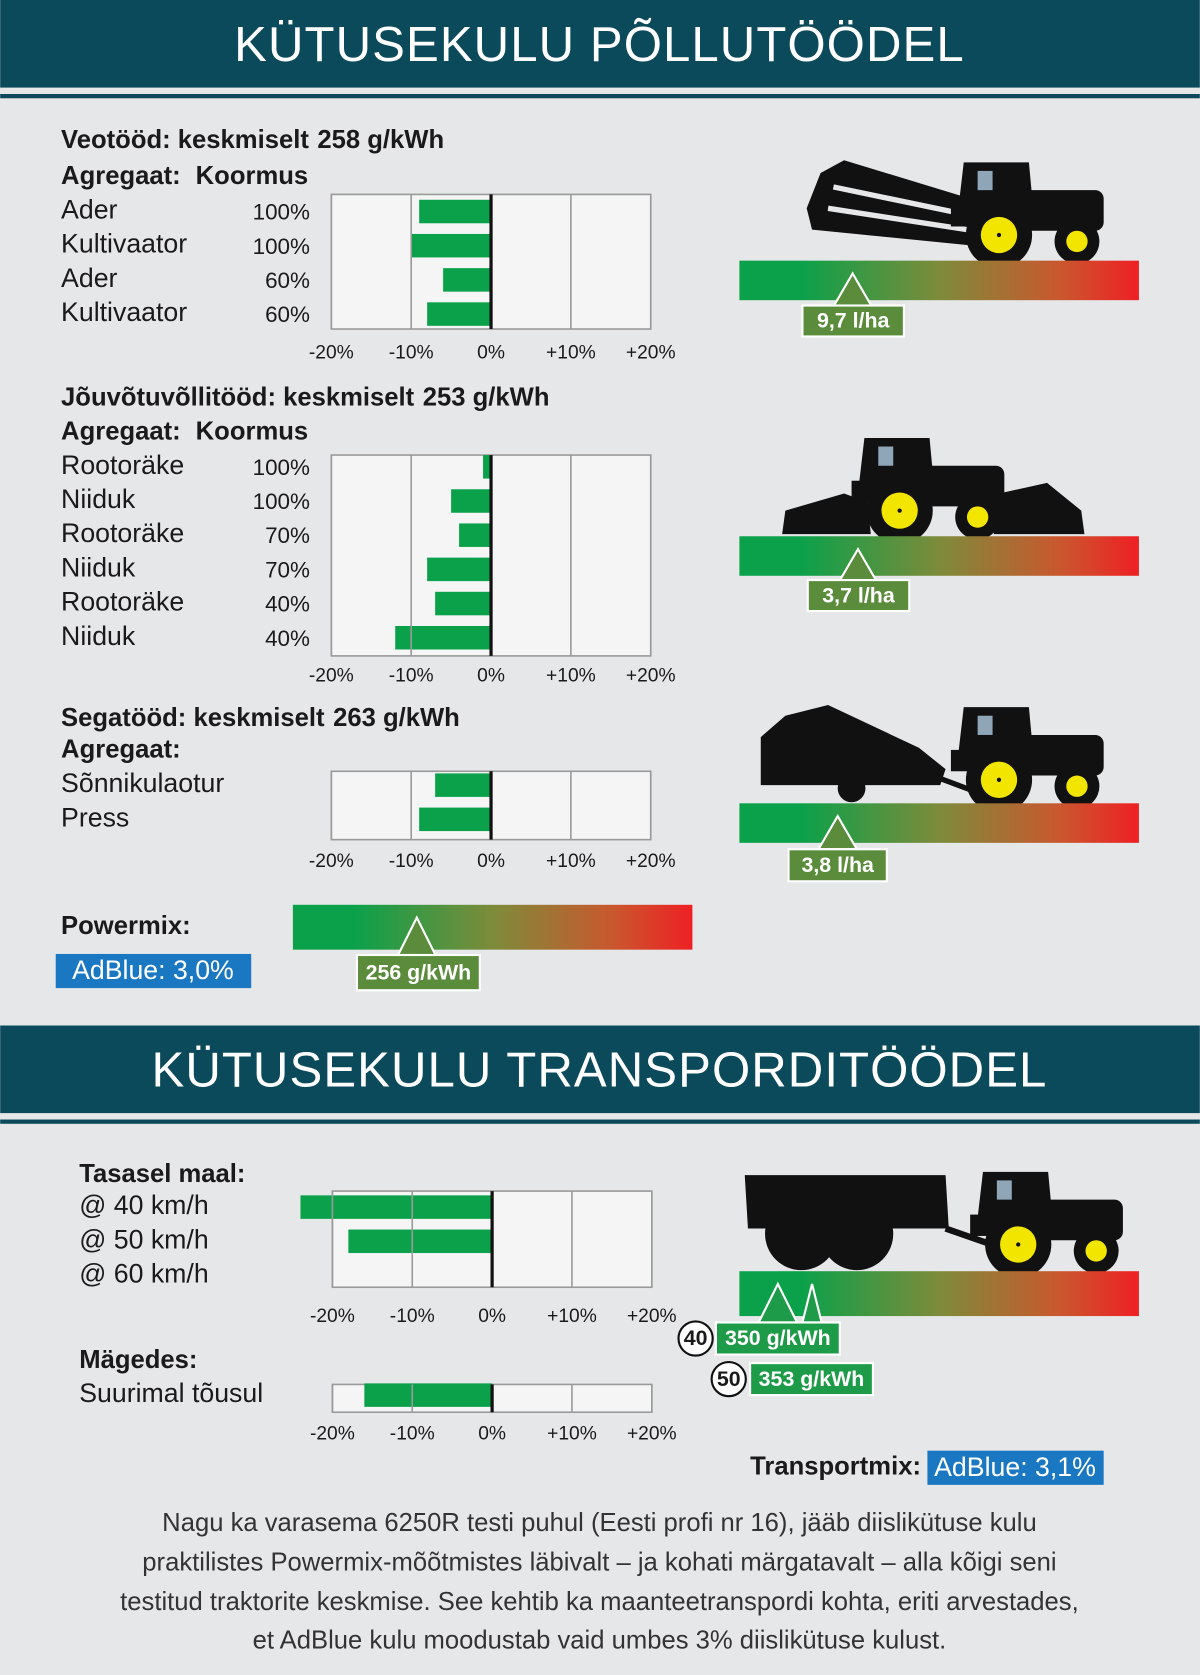 The image size is (1200, 1675). I want to click on gauge-label: 256 g/kWh, so click(419, 972).